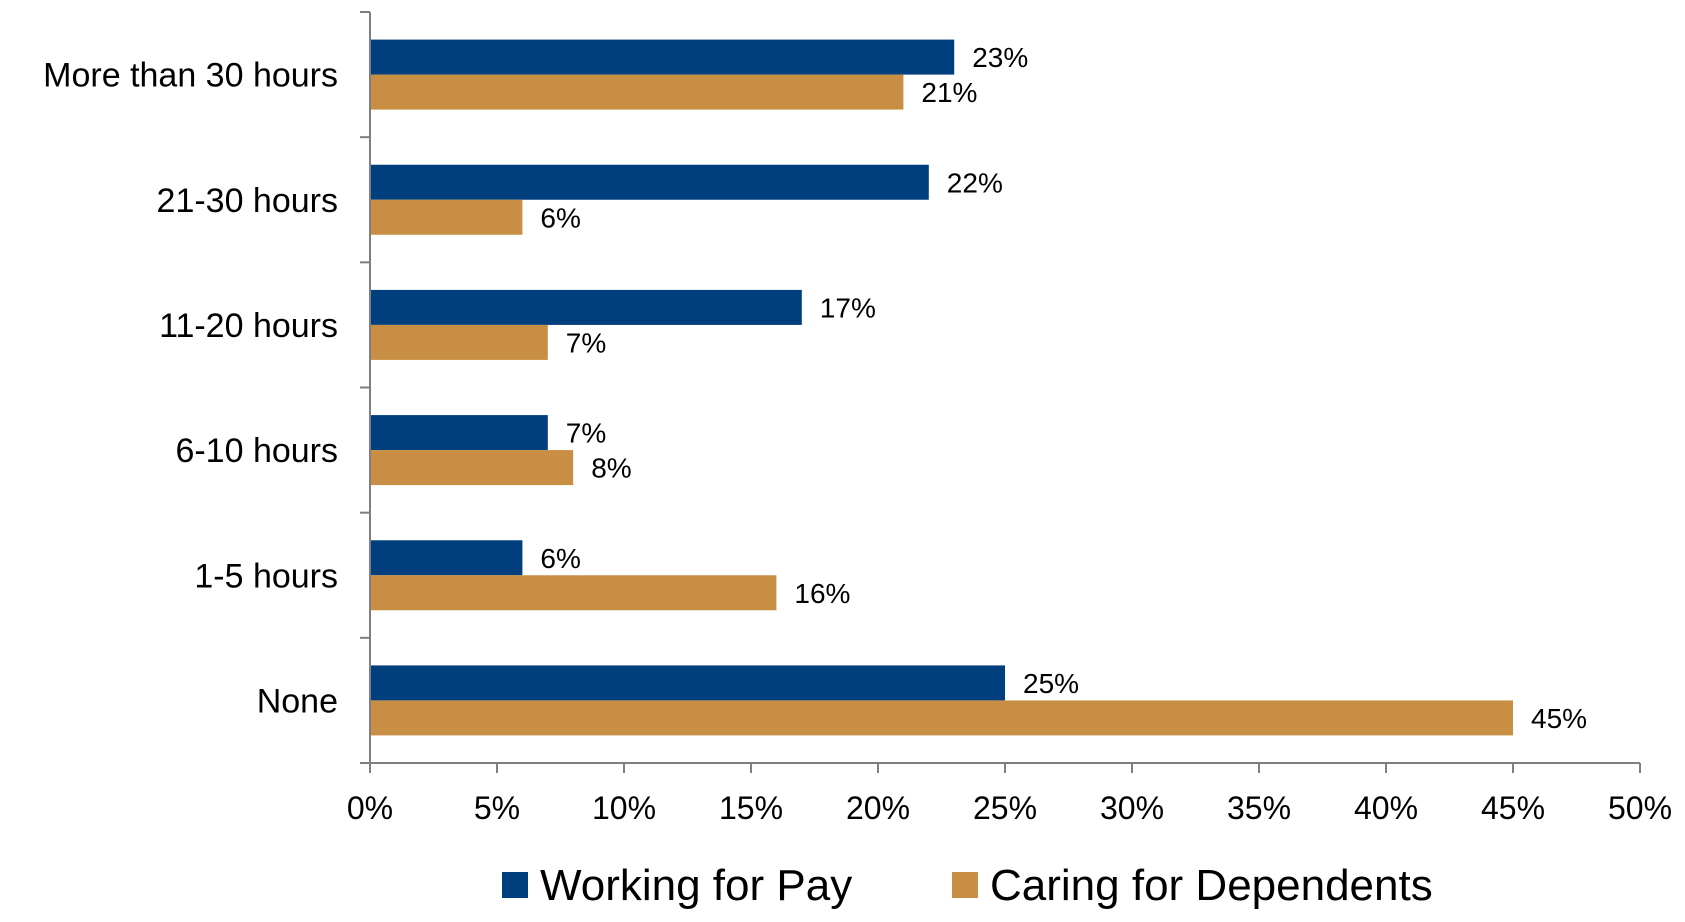 This screenshot has width=1685, height=922. Describe the element at coordinates (190, 76) in the screenshot. I see `category-label-more-than-30-hours: More than 30 hours` at that location.